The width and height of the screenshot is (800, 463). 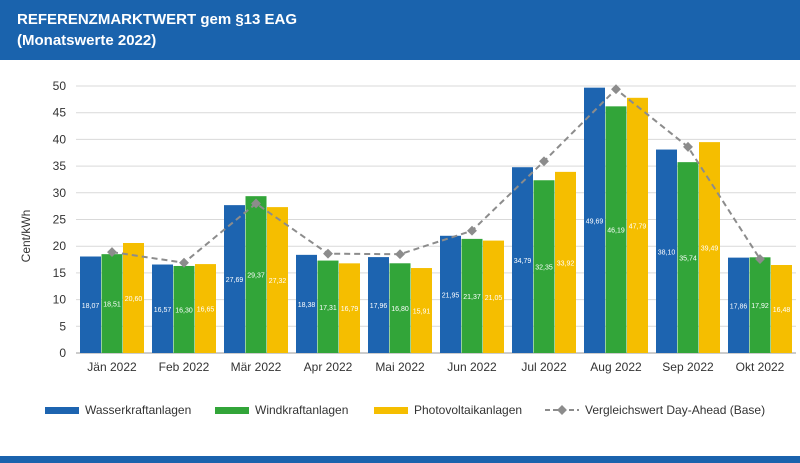 I want to click on bar-value-label: 38,10, so click(x=667, y=252).